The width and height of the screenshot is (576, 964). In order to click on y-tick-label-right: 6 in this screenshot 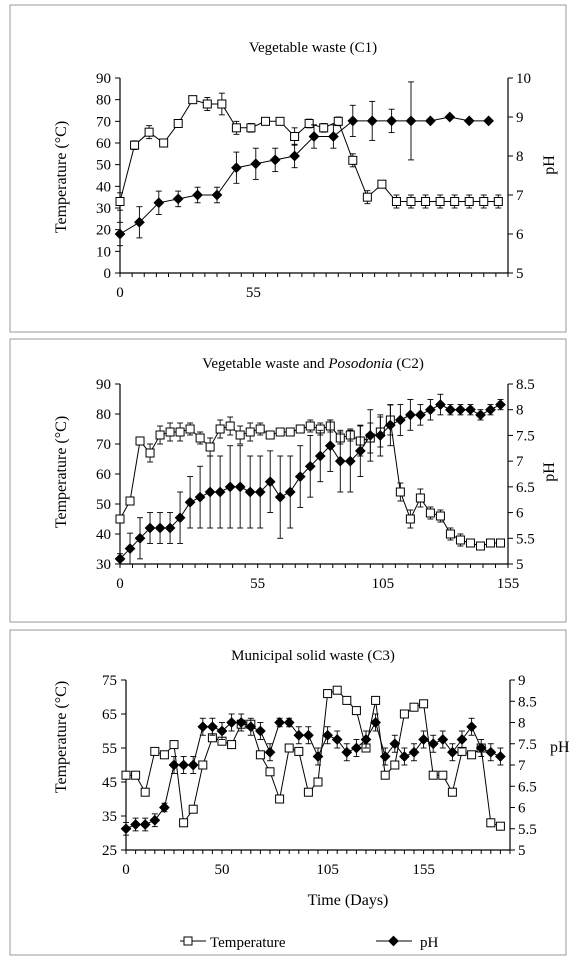, I will do `click(520, 514)`.